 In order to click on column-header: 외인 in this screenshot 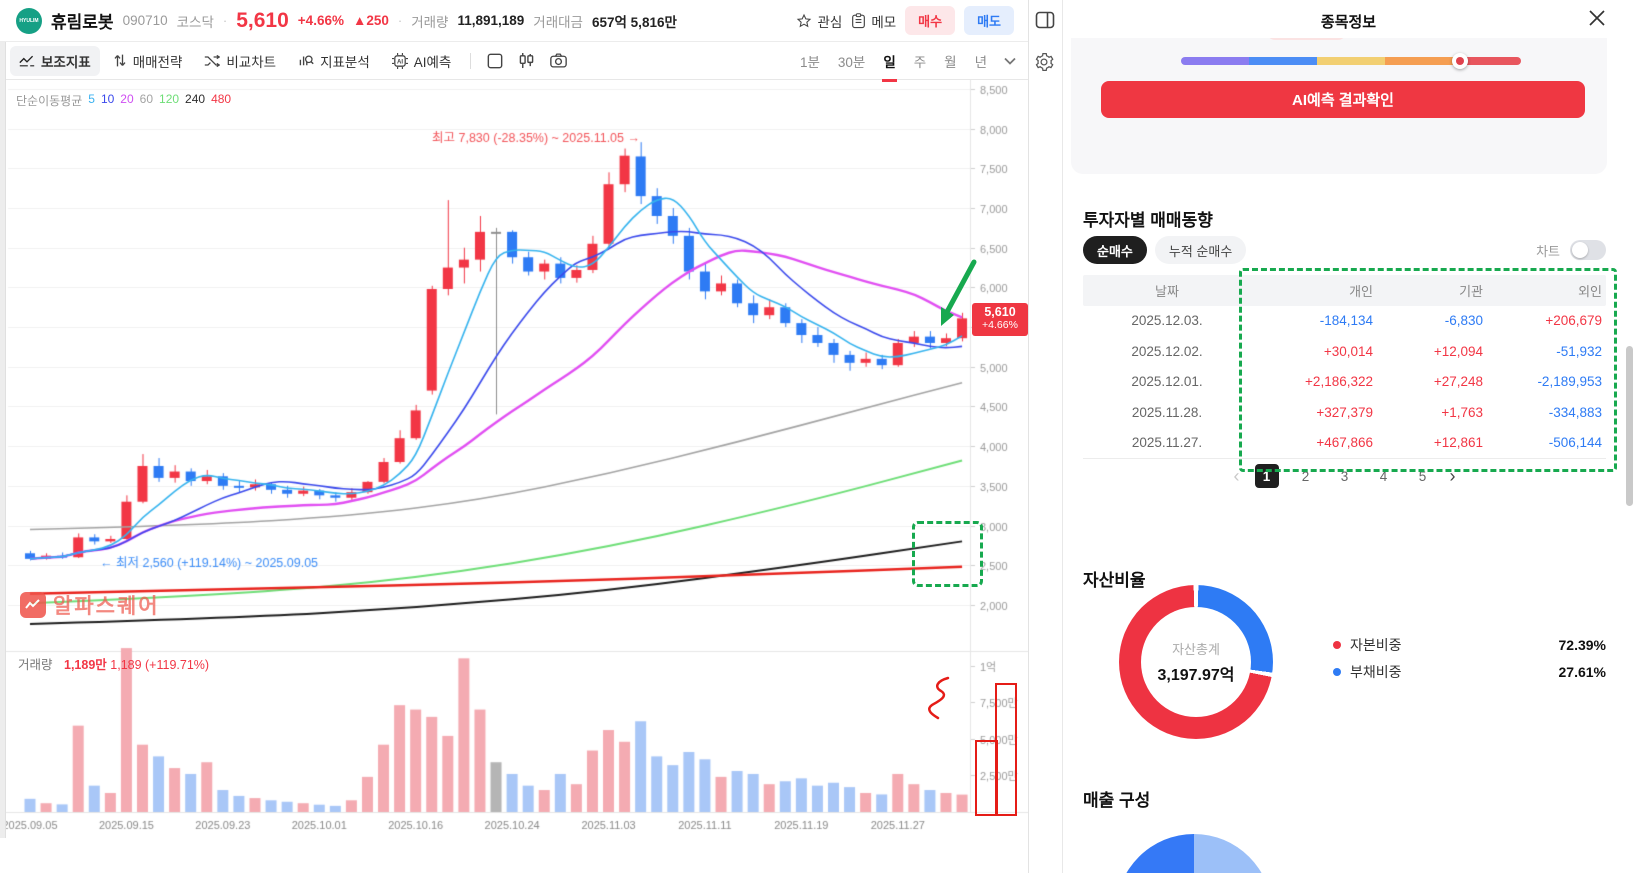, I will do `click(1590, 291)`.